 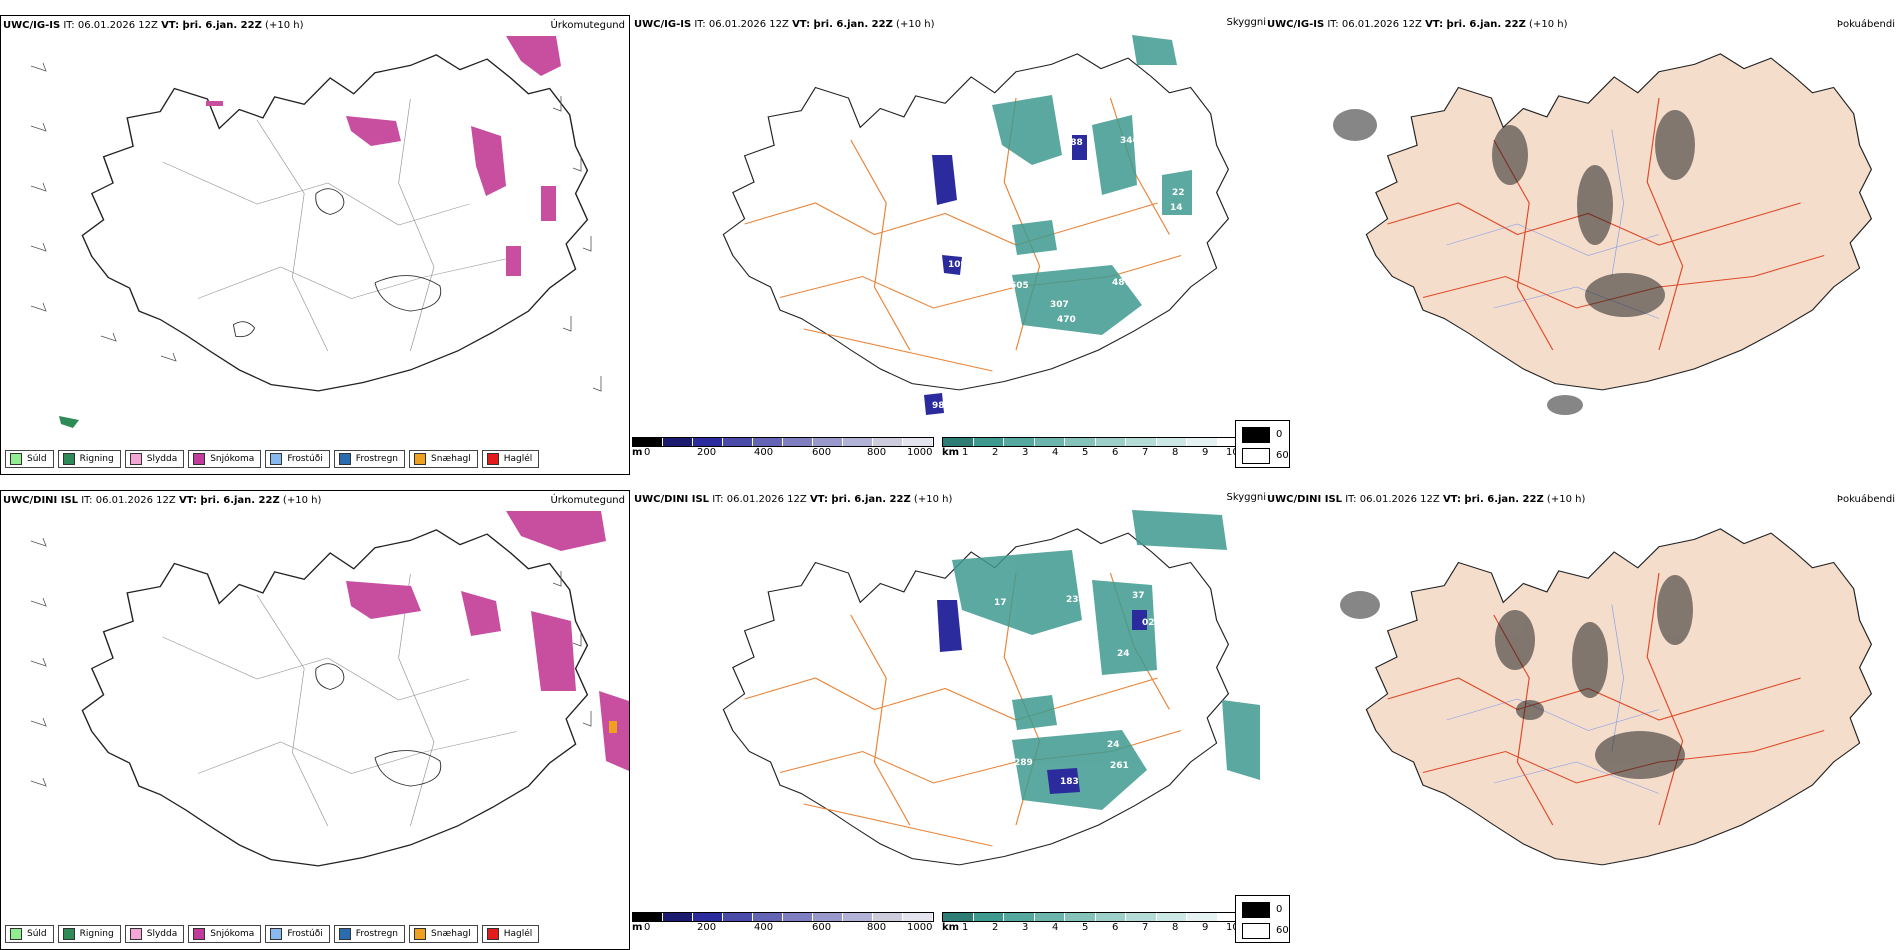 What do you see at coordinates (1181, 653) in the screenshot?
I see `svg-text: 43` at bounding box center [1181, 653].